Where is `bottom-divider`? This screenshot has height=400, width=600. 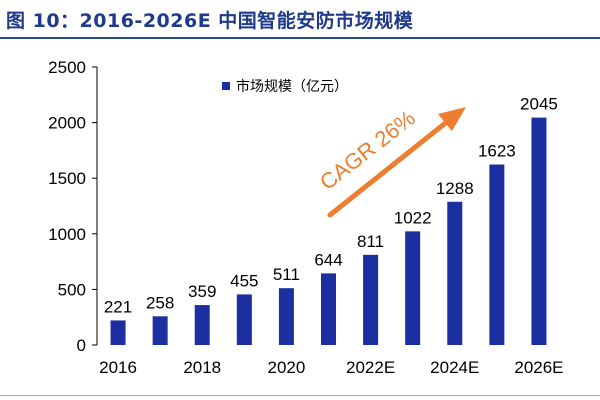
bottom-divider is located at coordinates (300, 395).